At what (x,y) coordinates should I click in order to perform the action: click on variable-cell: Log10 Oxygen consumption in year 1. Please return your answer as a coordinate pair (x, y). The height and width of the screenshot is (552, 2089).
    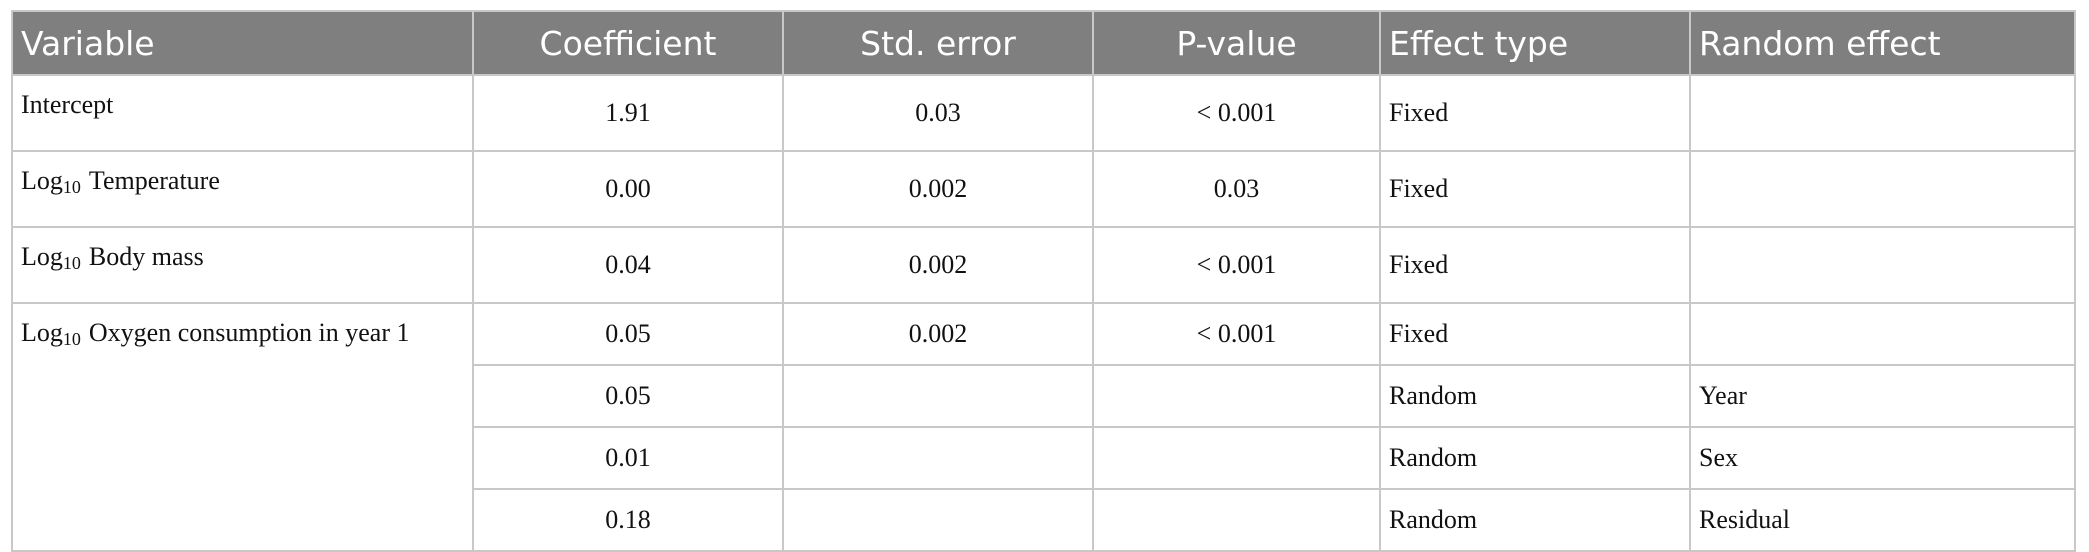
    Looking at the image, I should click on (242, 427).